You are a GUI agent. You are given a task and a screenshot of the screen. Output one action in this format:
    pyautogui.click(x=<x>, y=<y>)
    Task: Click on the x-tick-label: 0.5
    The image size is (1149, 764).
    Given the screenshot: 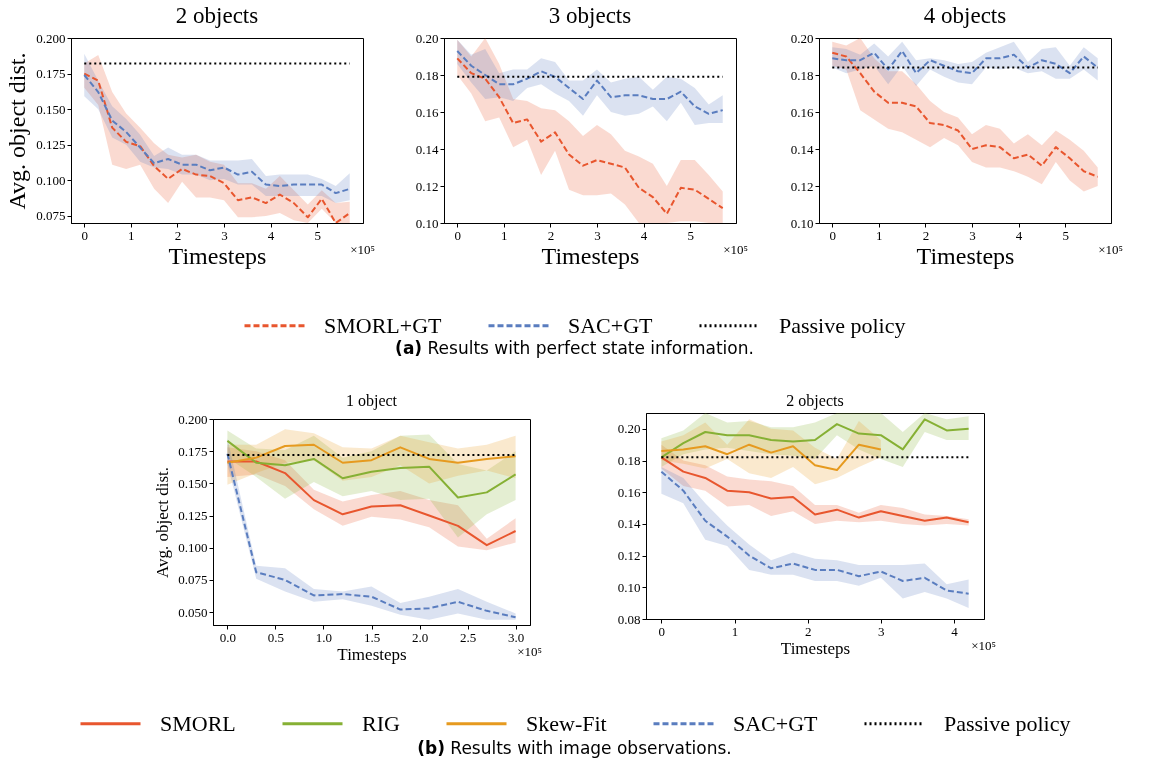 What is the action you would take?
    pyautogui.click(x=276, y=637)
    